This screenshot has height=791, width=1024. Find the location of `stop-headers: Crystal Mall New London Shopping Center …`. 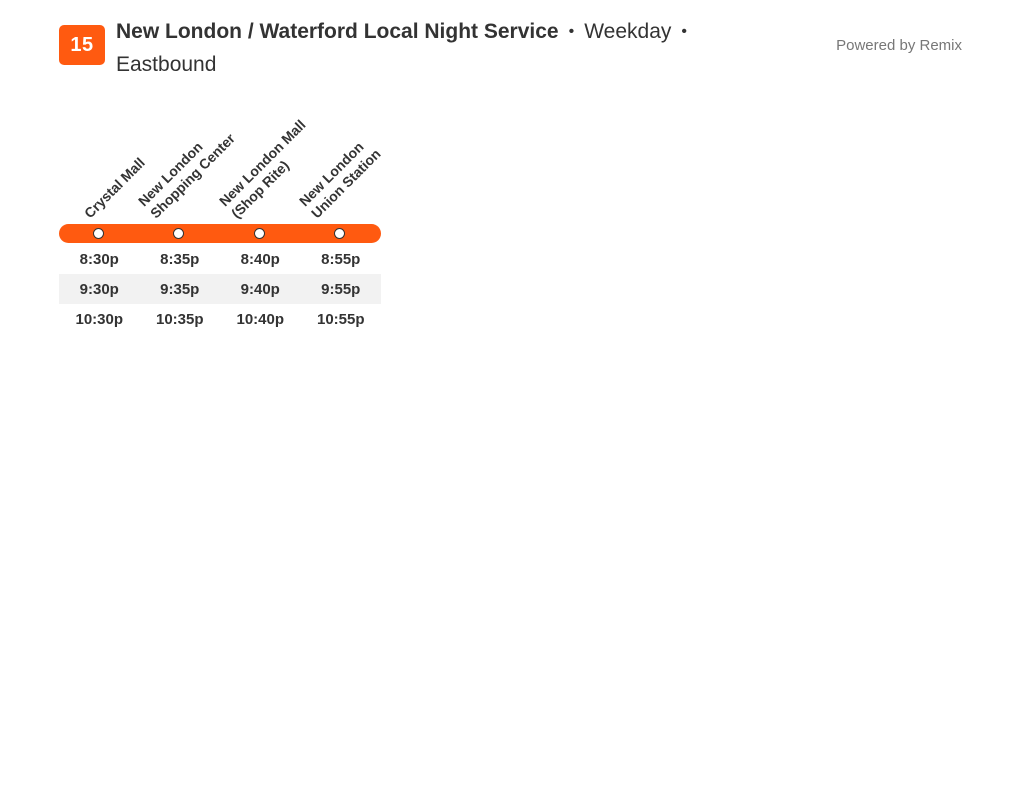

stop-headers: Crystal Mall New London Shopping Center … is located at coordinates (224, 161).